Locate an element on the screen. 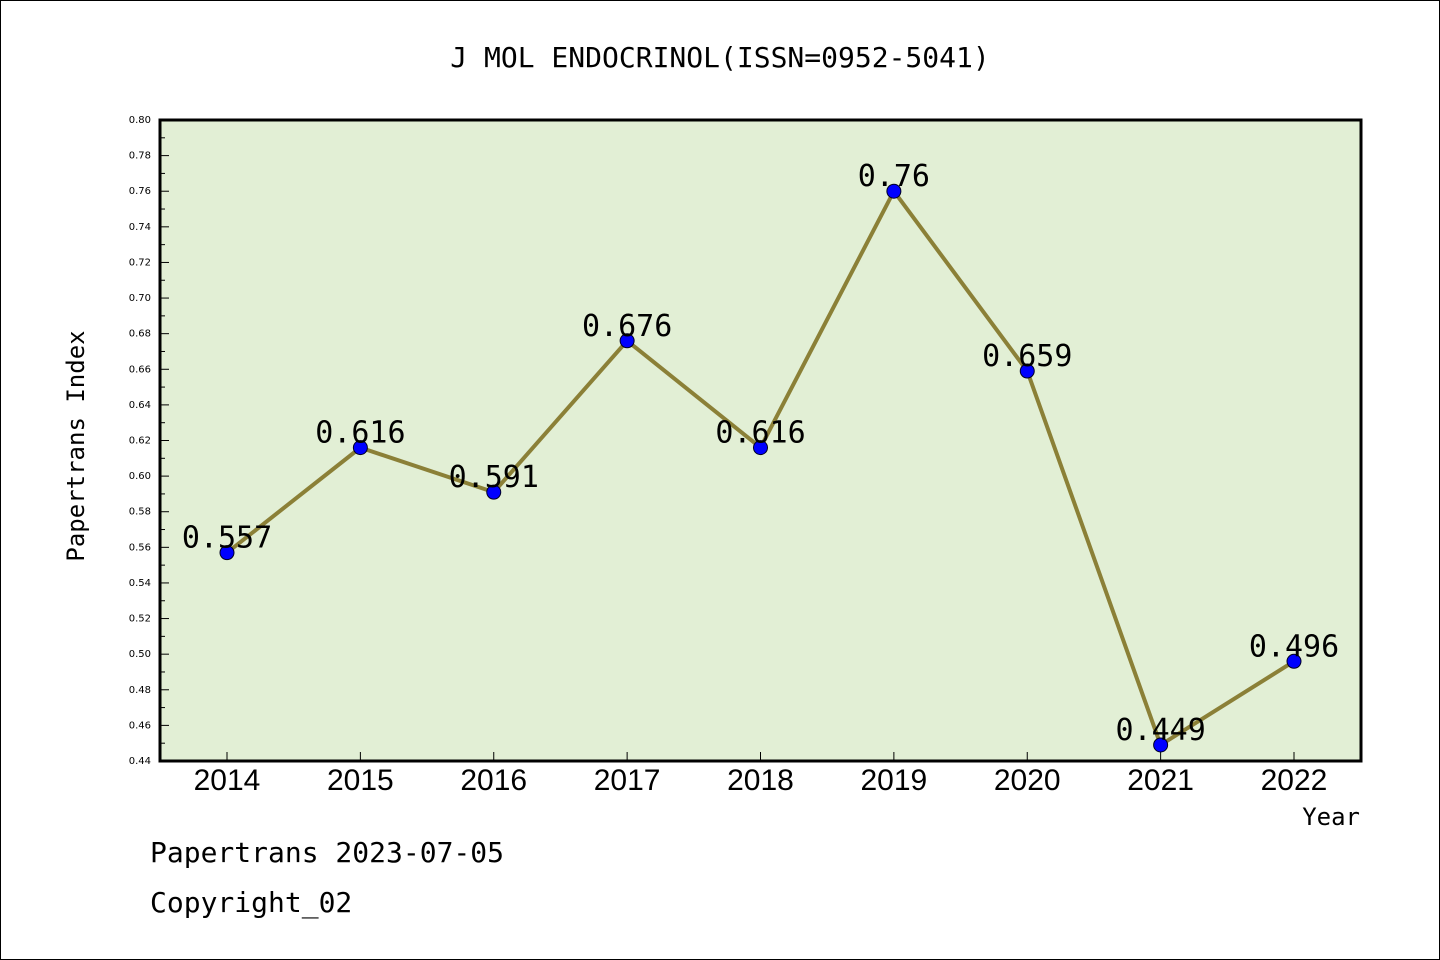 Image resolution: width=1440 pixels, height=960 pixels. data-label: 0.659 is located at coordinates (1027, 356).